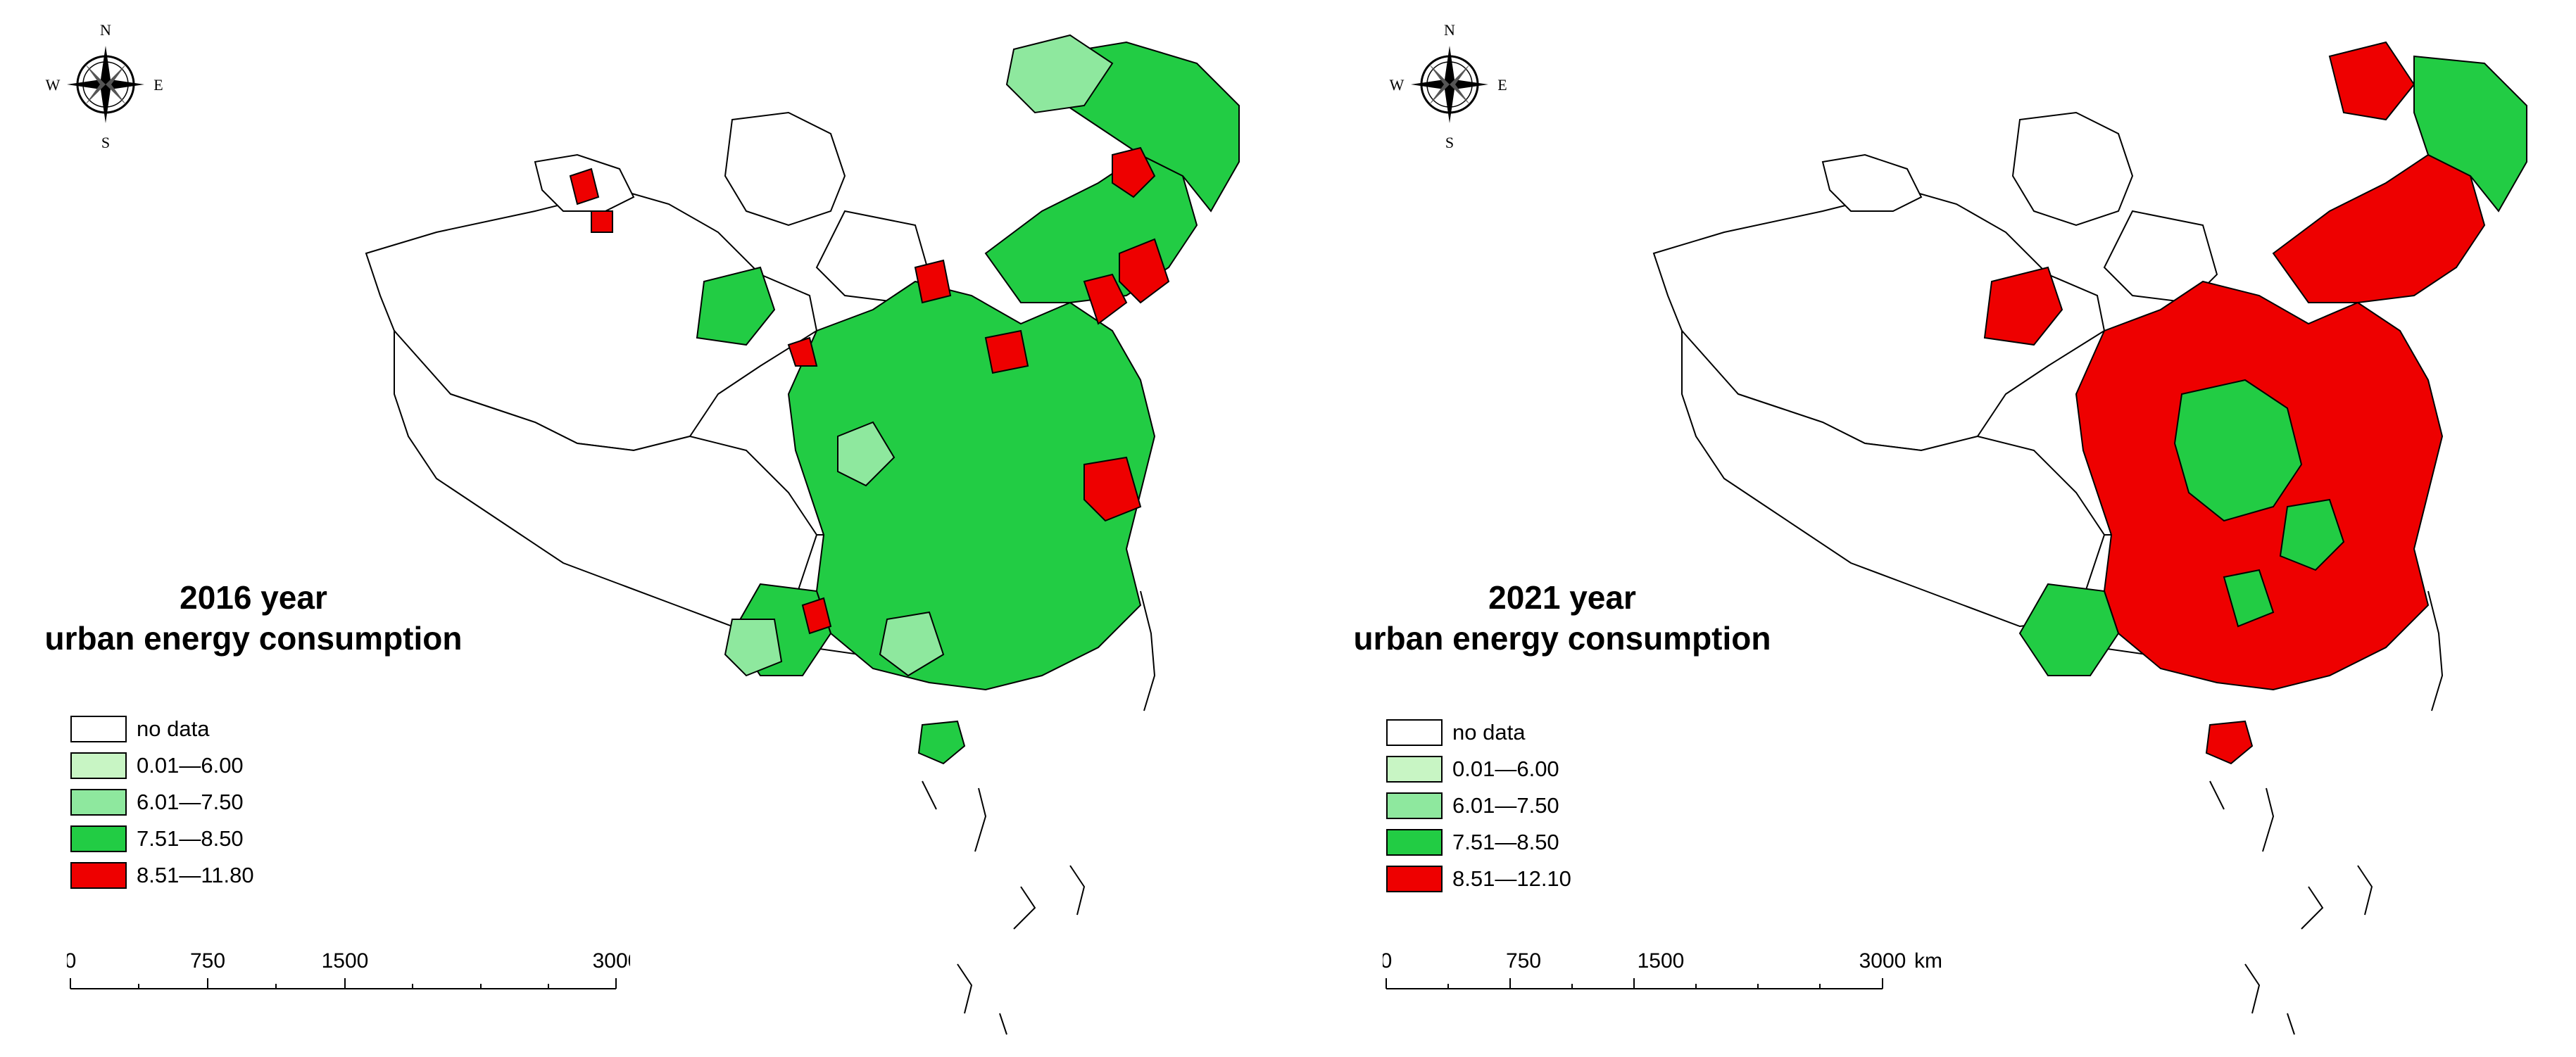  I want to click on title-year: 2016 year, so click(253, 597).